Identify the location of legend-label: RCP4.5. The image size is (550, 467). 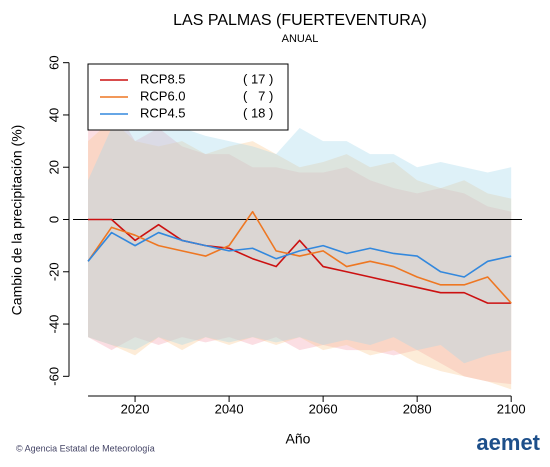
(163, 112).